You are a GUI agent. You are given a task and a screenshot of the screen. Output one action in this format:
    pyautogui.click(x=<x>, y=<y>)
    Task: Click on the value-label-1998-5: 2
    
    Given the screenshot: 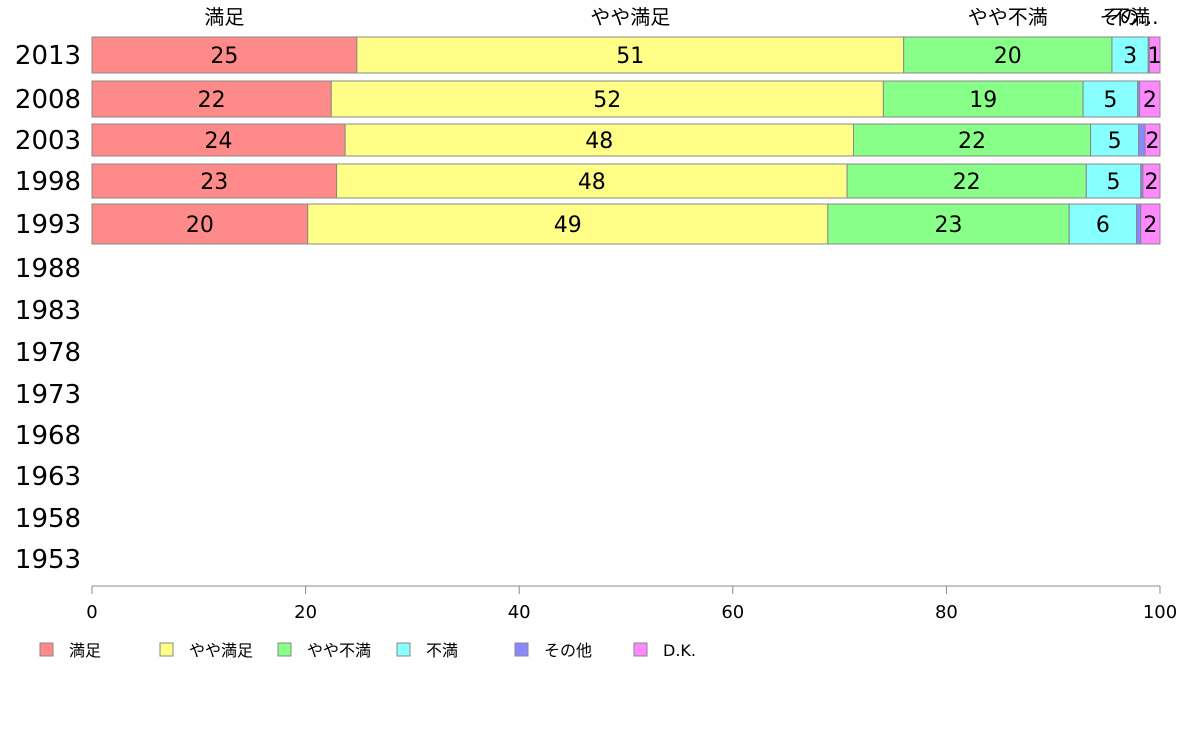 What is the action you would take?
    pyautogui.click(x=1151, y=182)
    